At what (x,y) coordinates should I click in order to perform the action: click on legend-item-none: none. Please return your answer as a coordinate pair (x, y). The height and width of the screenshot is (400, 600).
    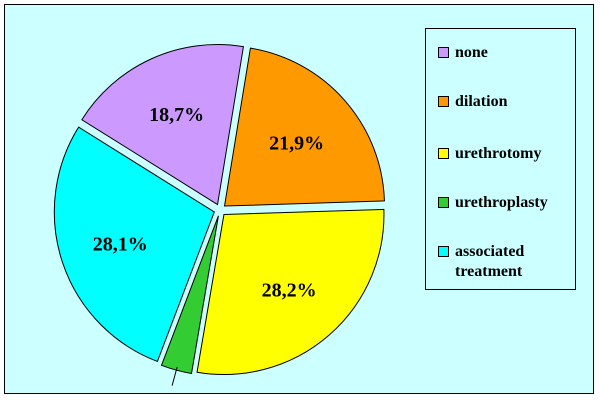
    Looking at the image, I should click on (463, 53).